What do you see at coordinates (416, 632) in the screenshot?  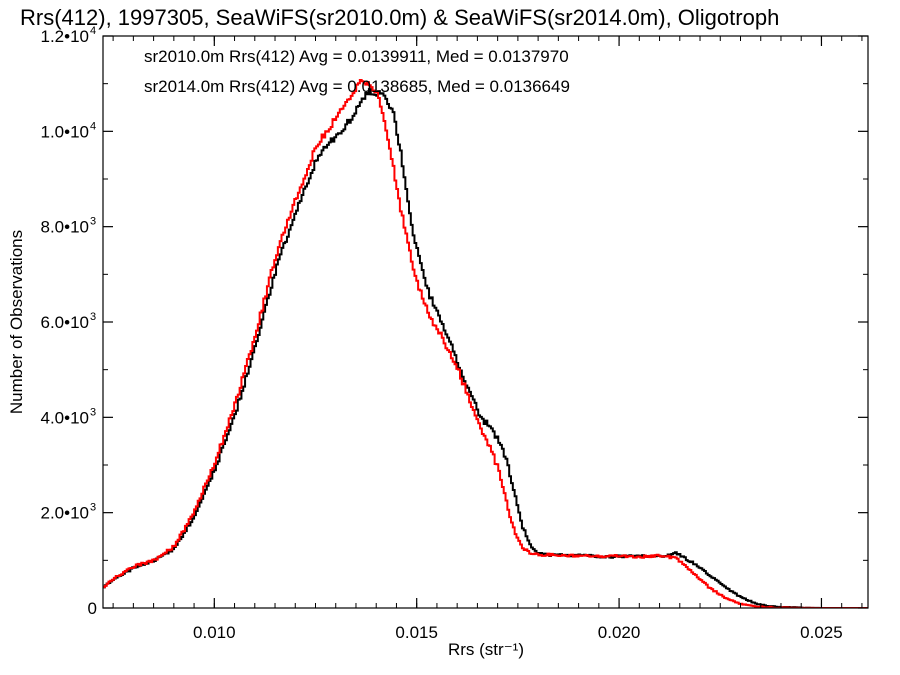 I see `x-tick-label: 0.015` at bounding box center [416, 632].